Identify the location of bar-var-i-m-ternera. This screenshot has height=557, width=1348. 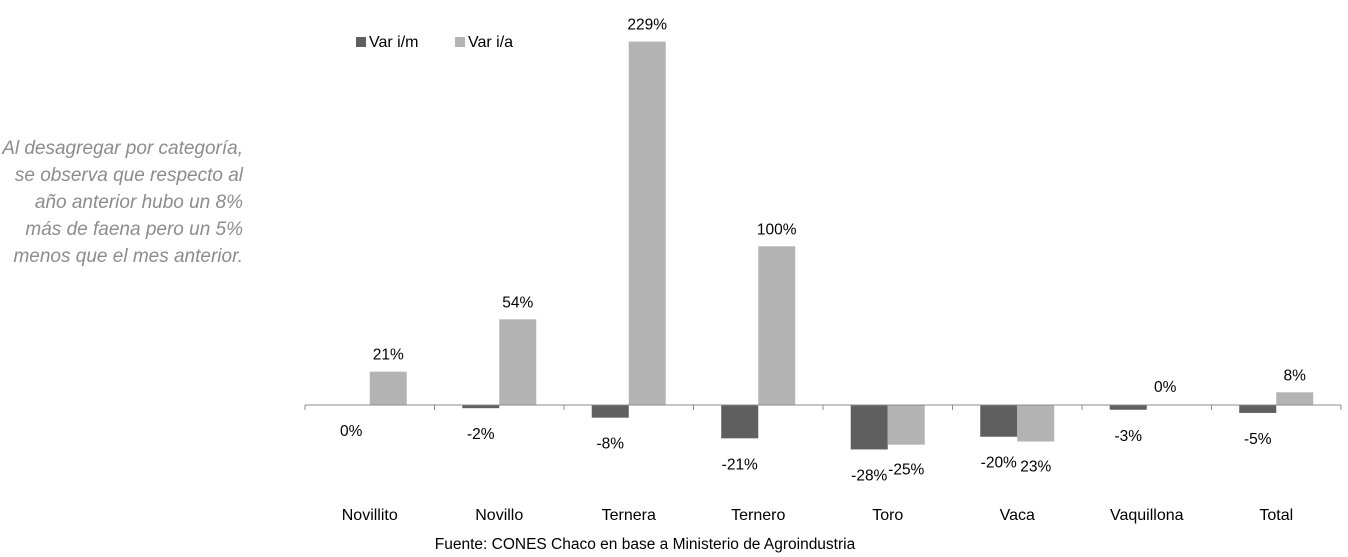
(610, 411).